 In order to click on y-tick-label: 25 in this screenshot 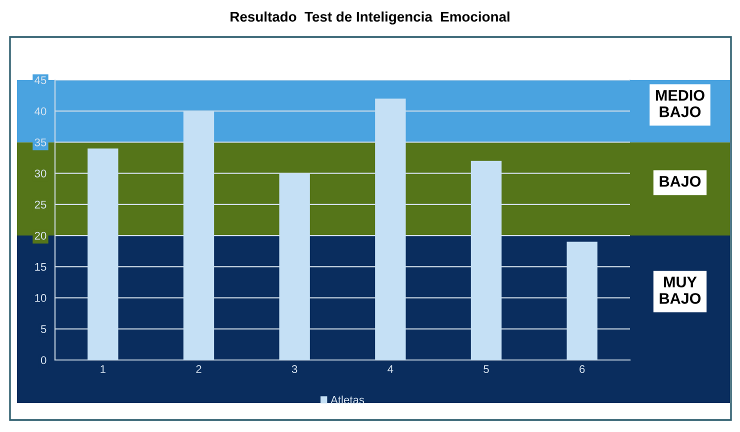, I will do `click(40, 204)`.